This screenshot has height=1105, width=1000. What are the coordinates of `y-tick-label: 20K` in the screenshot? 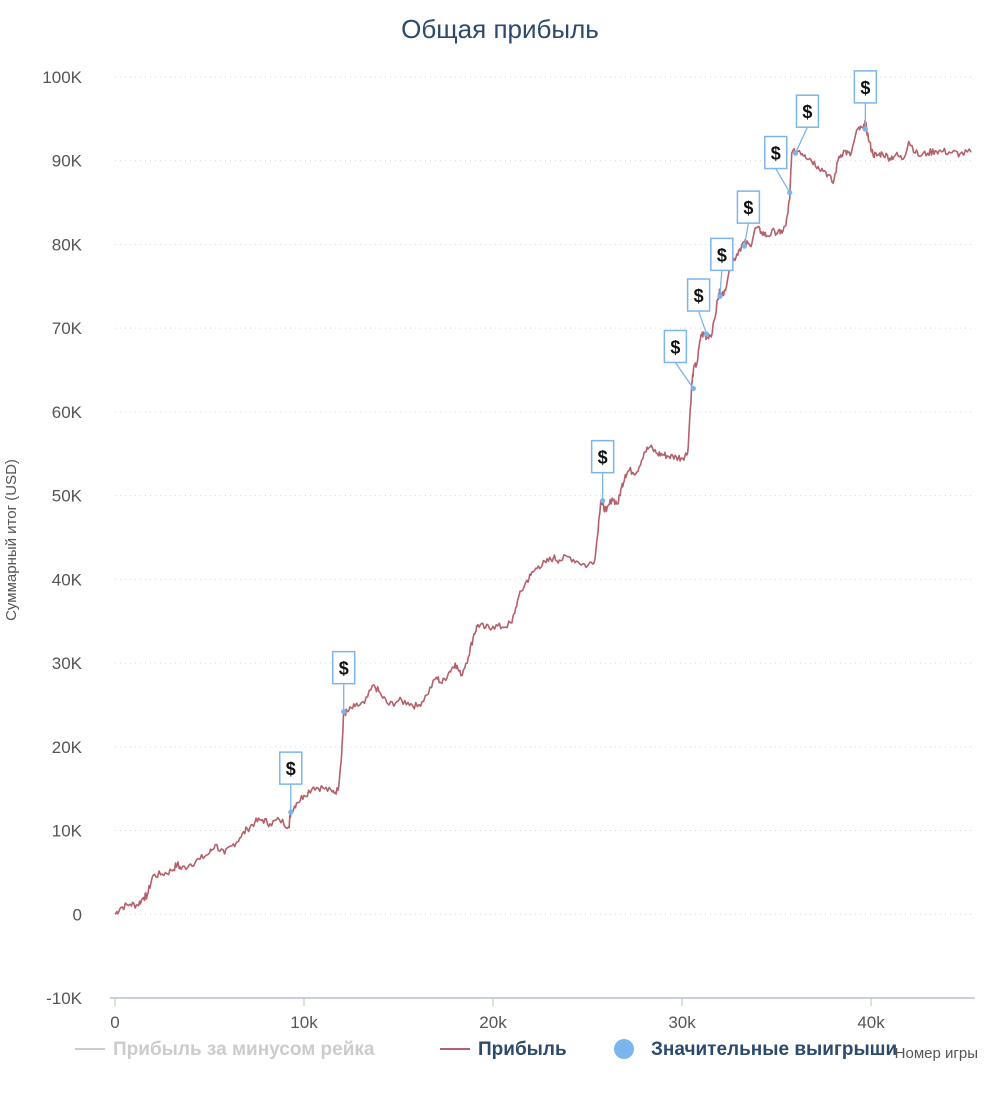 It's located at (67, 747).